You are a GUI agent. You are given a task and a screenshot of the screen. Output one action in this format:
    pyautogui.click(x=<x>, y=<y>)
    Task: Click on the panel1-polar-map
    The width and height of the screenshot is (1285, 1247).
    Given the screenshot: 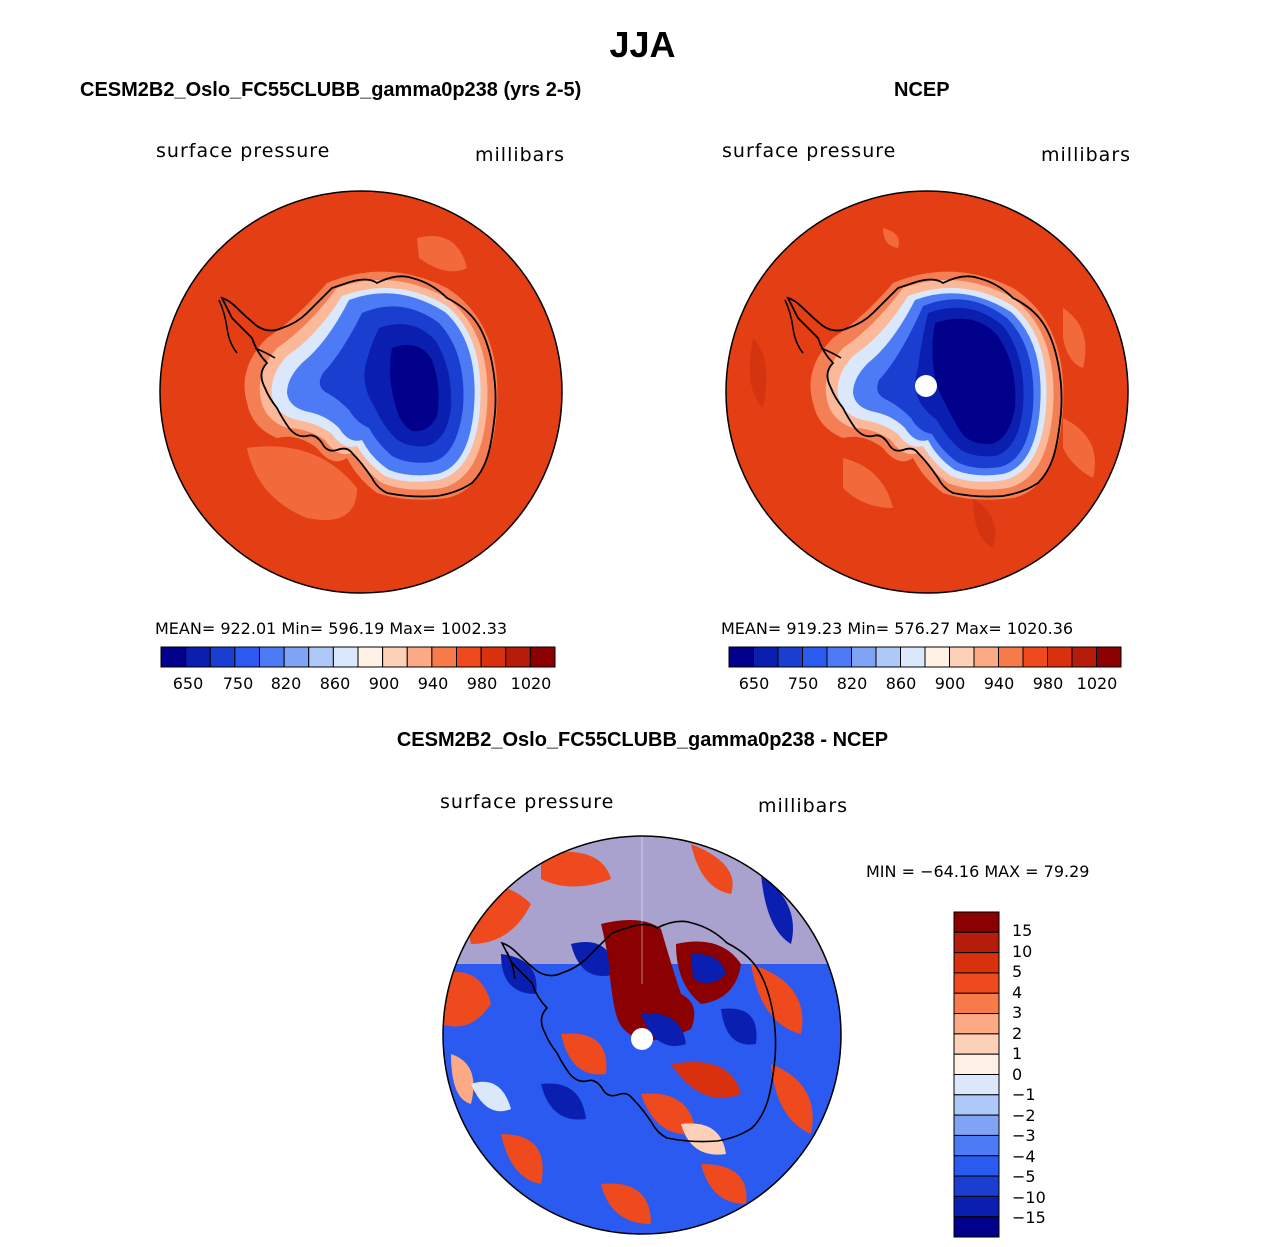 What is the action you would take?
    pyautogui.click(x=361, y=392)
    